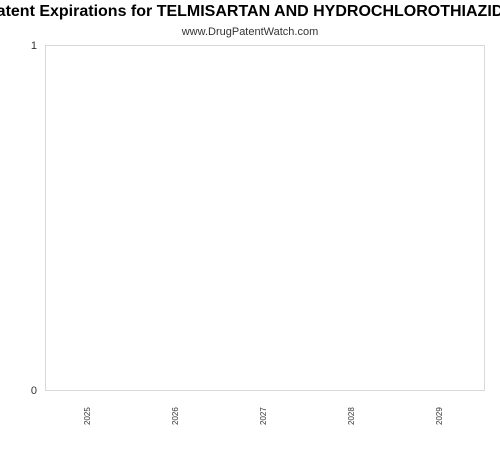  I want to click on x-tick-label: 2029, so click(439, 416).